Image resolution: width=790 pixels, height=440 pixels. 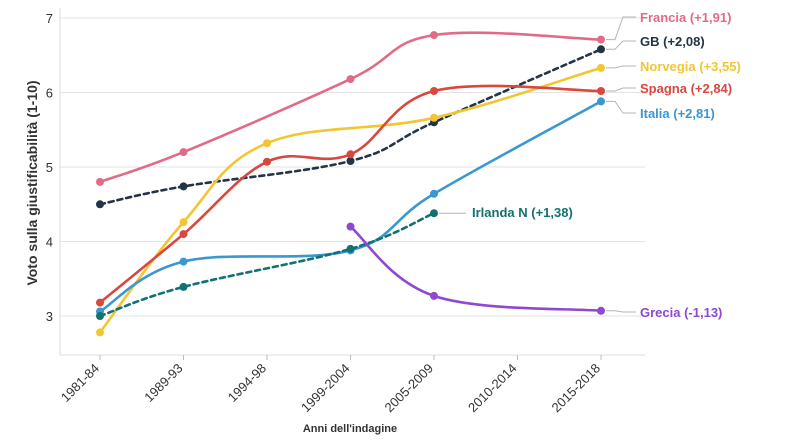 What do you see at coordinates (49, 18) in the screenshot?
I see `y-tick-label: 7` at bounding box center [49, 18].